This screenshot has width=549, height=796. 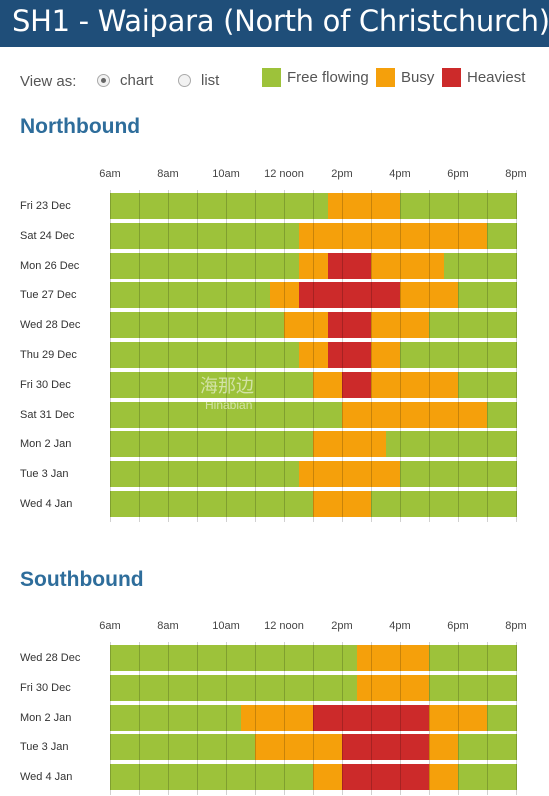 What do you see at coordinates (48, 295) in the screenshot?
I see `row-label: Tue 27 Dec` at bounding box center [48, 295].